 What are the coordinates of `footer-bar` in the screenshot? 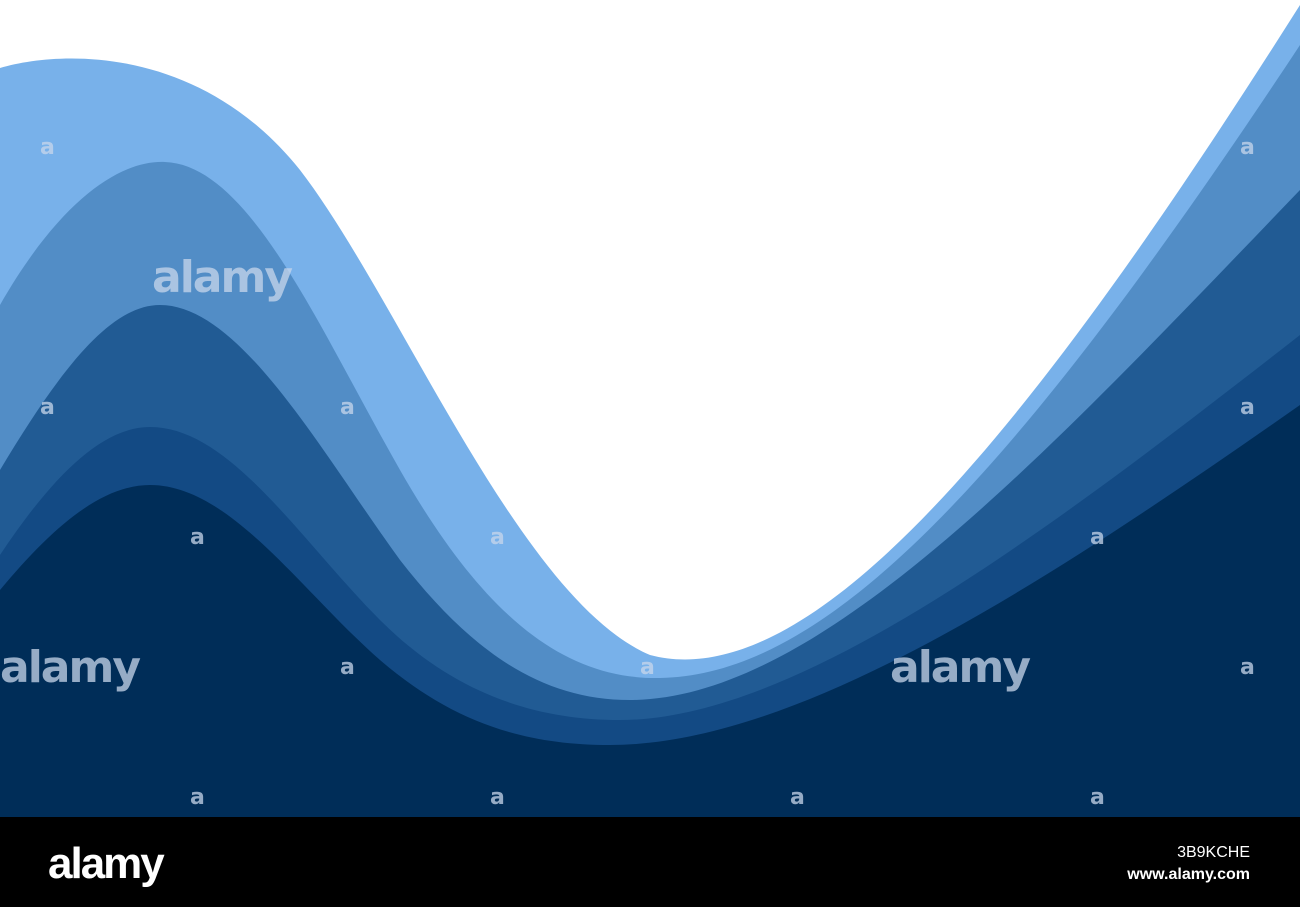 It's located at (650, 862).